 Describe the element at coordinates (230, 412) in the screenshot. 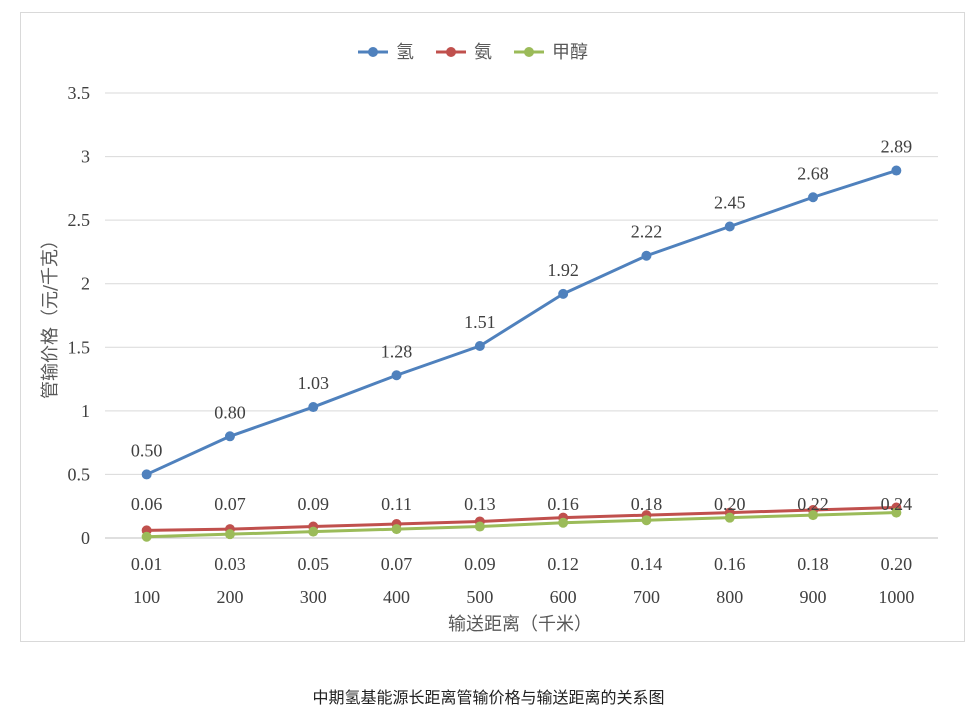

I see `data-label: 0.80` at that location.